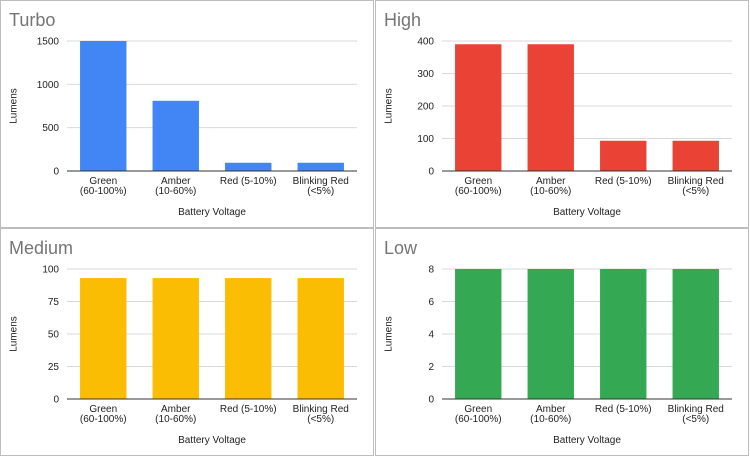 The image size is (750, 457). I want to click on y-tick-label: 300, so click(425, 74).